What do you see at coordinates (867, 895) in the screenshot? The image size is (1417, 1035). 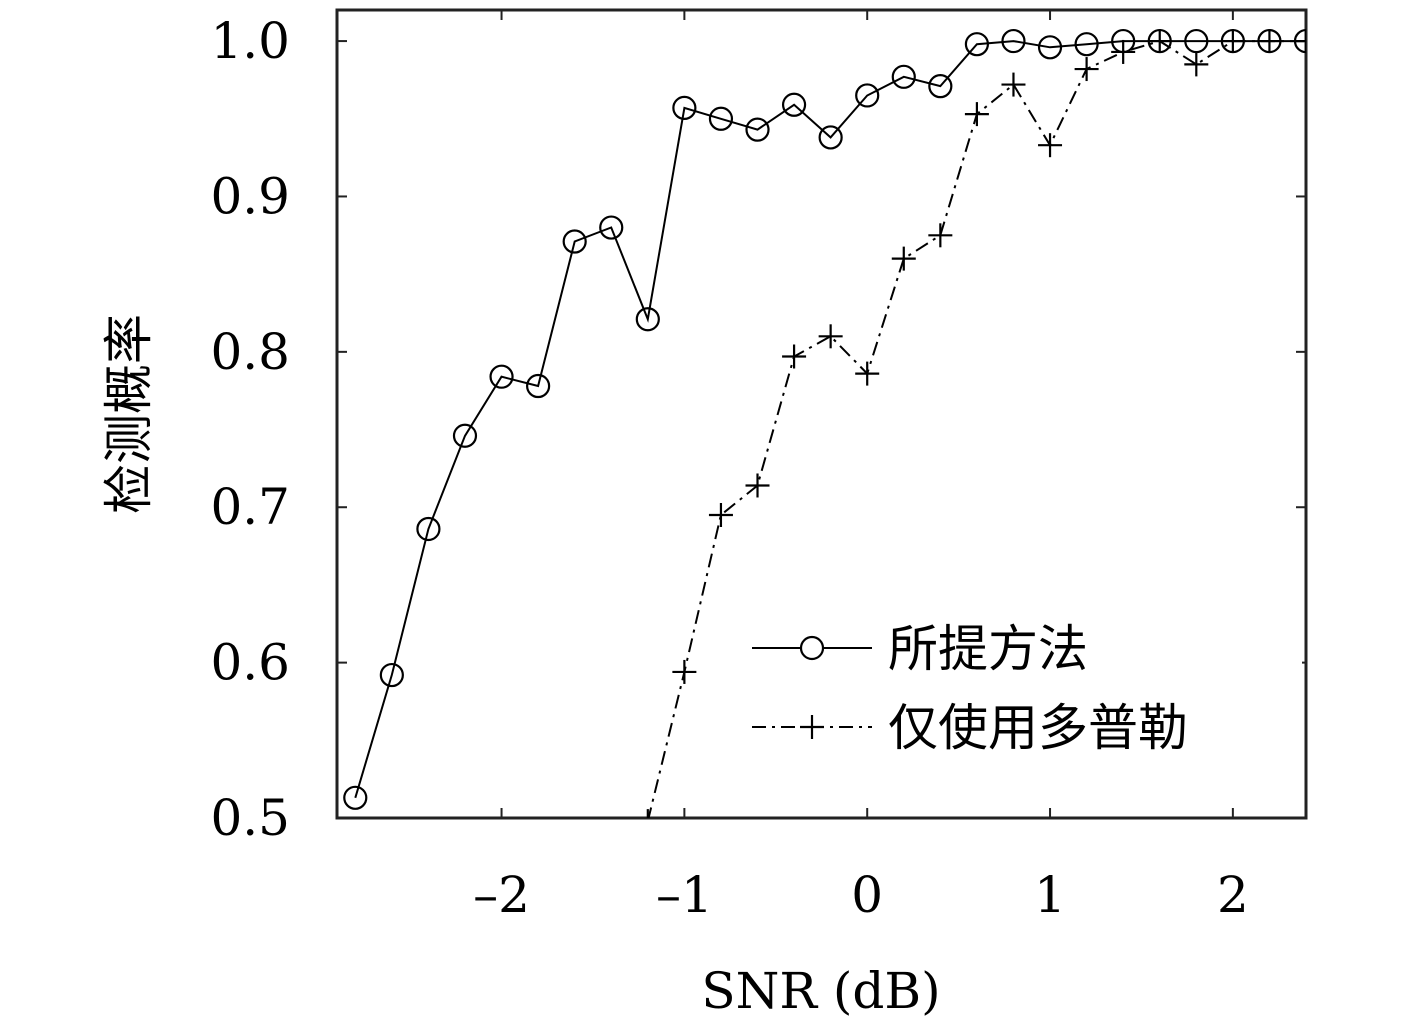 I see `x-tick-label: 0` at bounding box center [867, 895].